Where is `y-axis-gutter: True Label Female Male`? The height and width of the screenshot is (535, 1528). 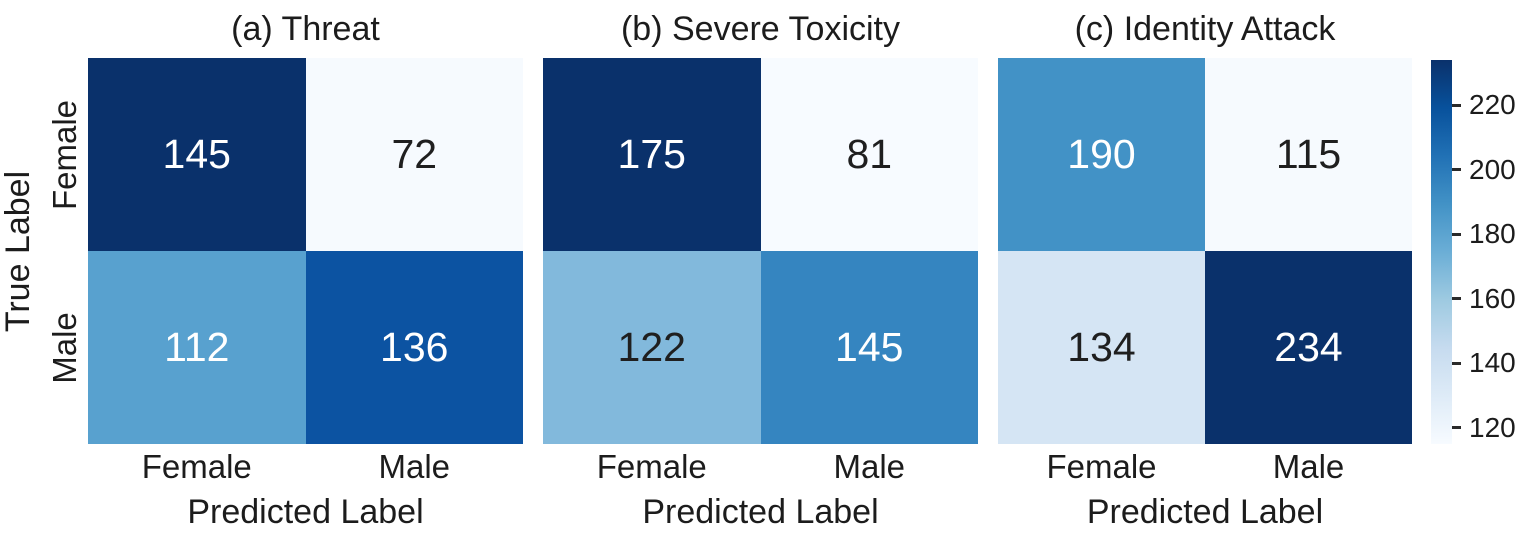 y-axis-gutter: True Label Female Male is located at coordinates (44, 267).